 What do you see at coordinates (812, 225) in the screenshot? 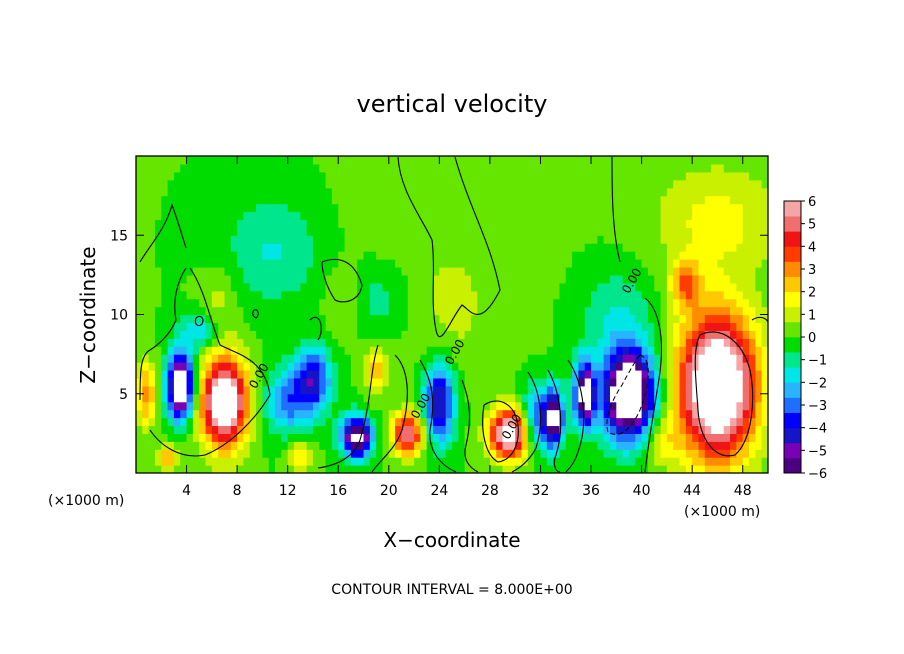
I see `colorbar-label: 5` at bounding box center [812, 225].